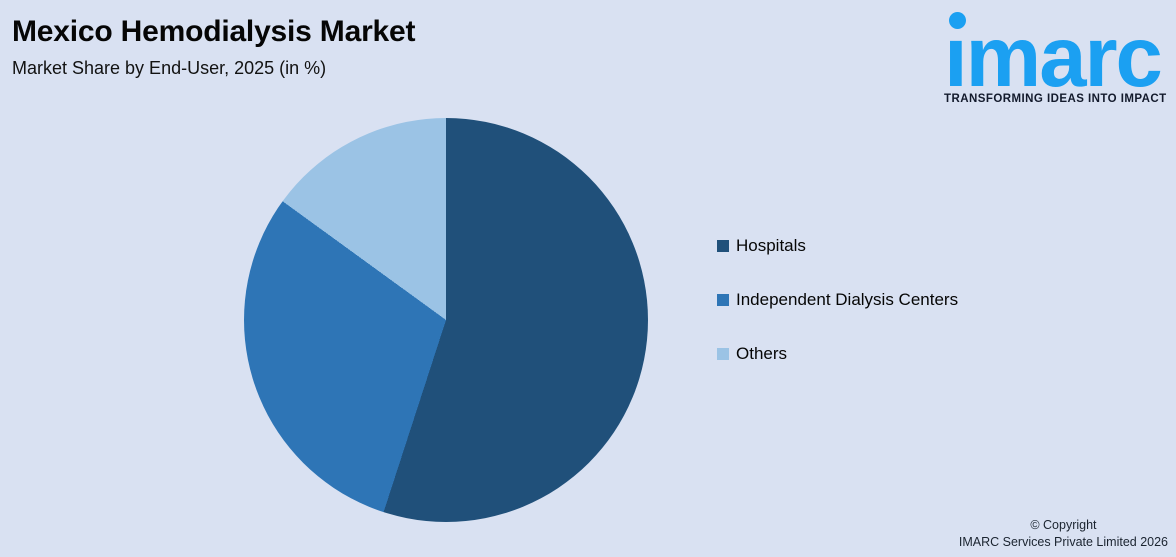  I want to click on legend-swatch-others-icon, so click(723, 354).